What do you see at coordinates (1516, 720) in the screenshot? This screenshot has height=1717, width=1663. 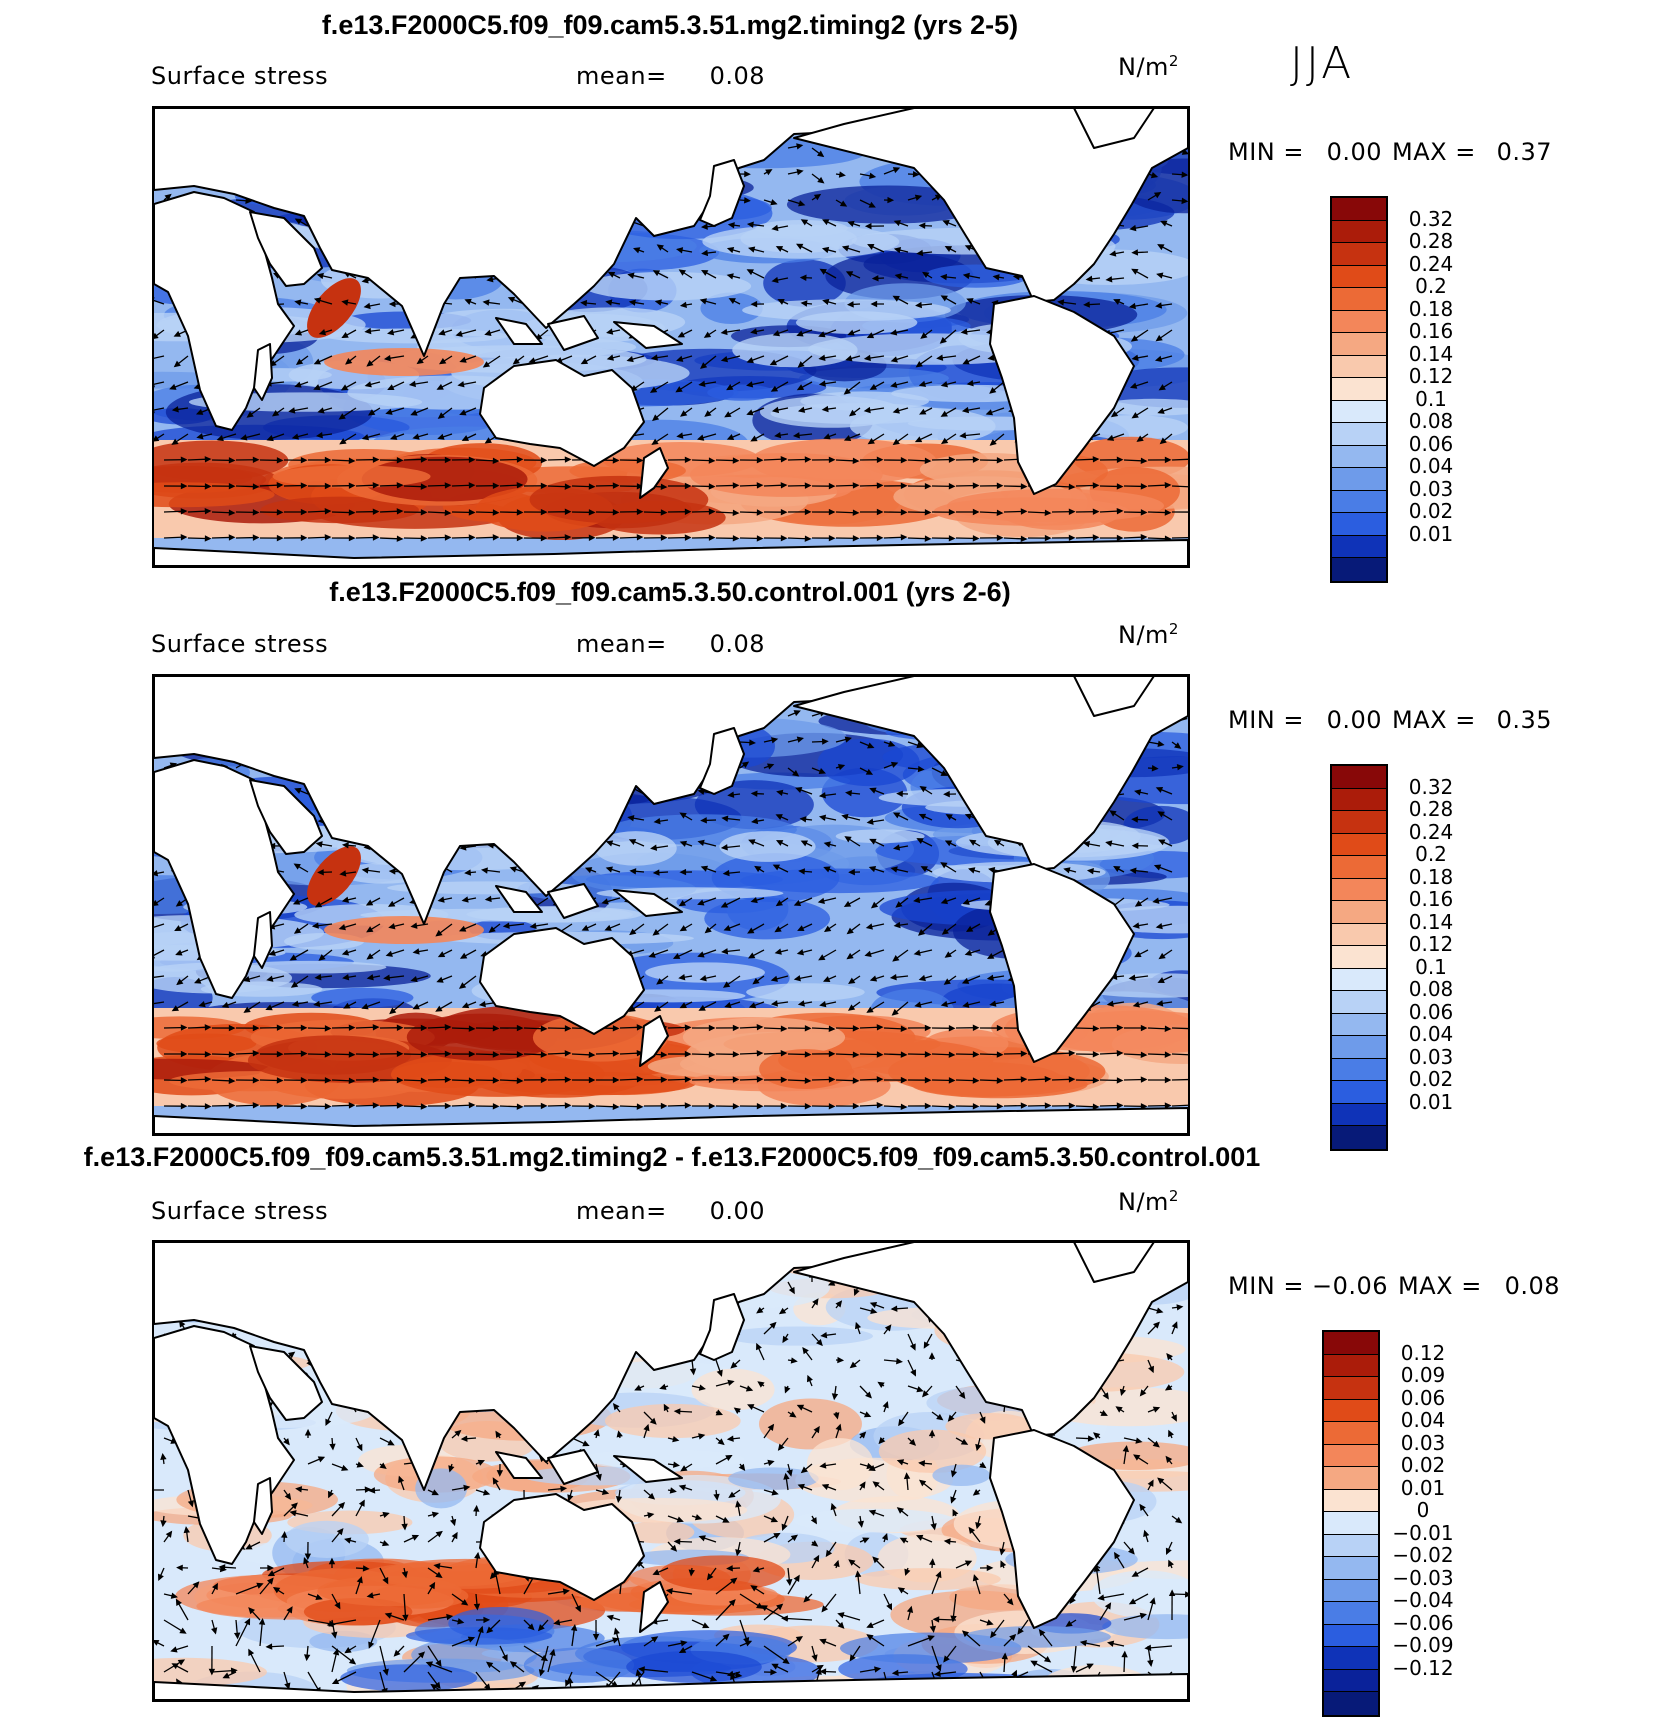 I see `max-value: 0.35` at bounding box center [1516, 720].